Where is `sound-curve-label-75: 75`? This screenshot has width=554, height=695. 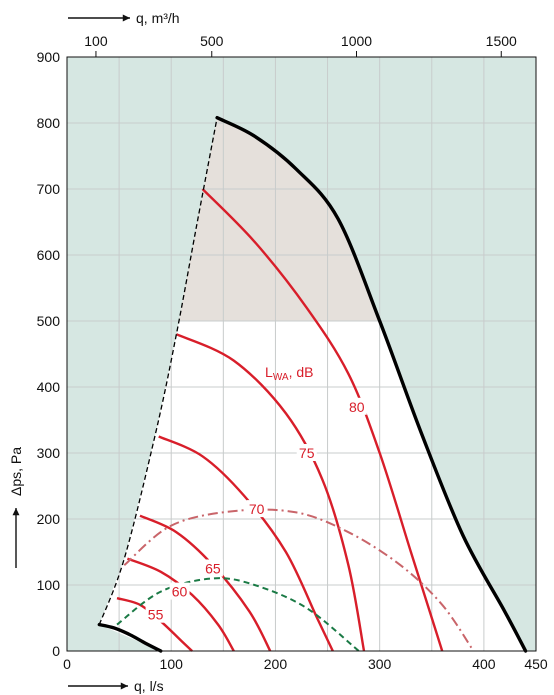
sound-curve-label-75: 75 is located at coordinates (307, 453).